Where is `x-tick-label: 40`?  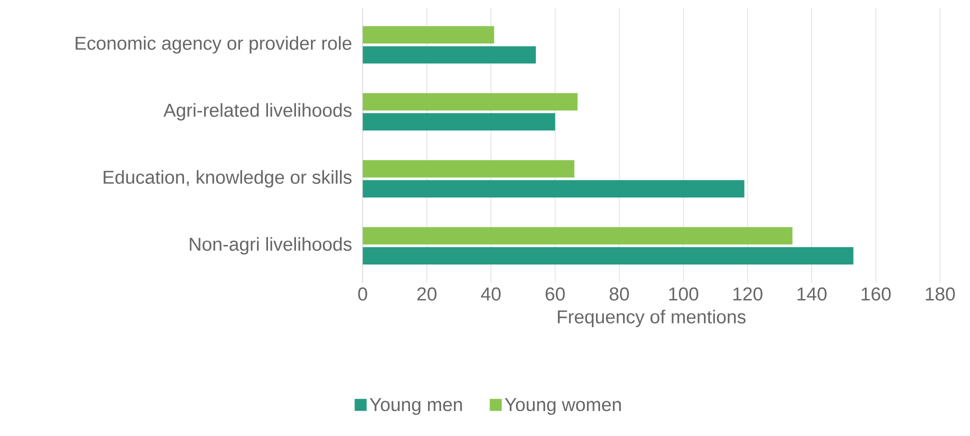 x-tick-label: 40 is located at coordinates (491, 294).